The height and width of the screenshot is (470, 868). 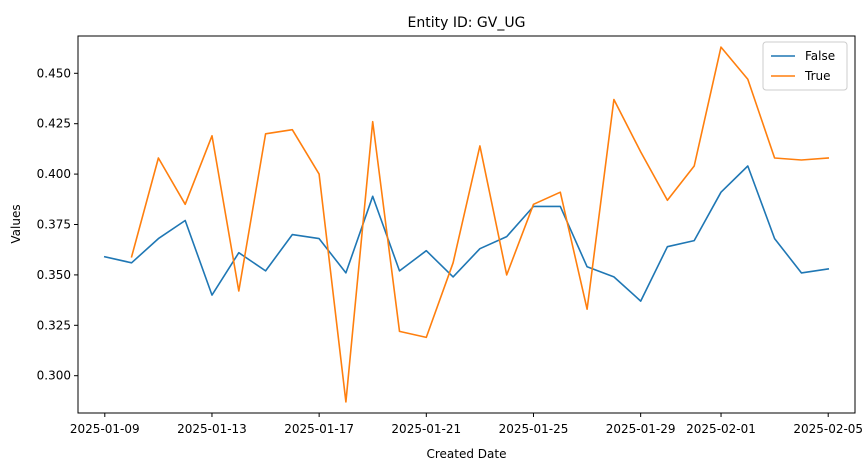 I want to click on y-tick-label: 0.450, so click(x=54, y=73).